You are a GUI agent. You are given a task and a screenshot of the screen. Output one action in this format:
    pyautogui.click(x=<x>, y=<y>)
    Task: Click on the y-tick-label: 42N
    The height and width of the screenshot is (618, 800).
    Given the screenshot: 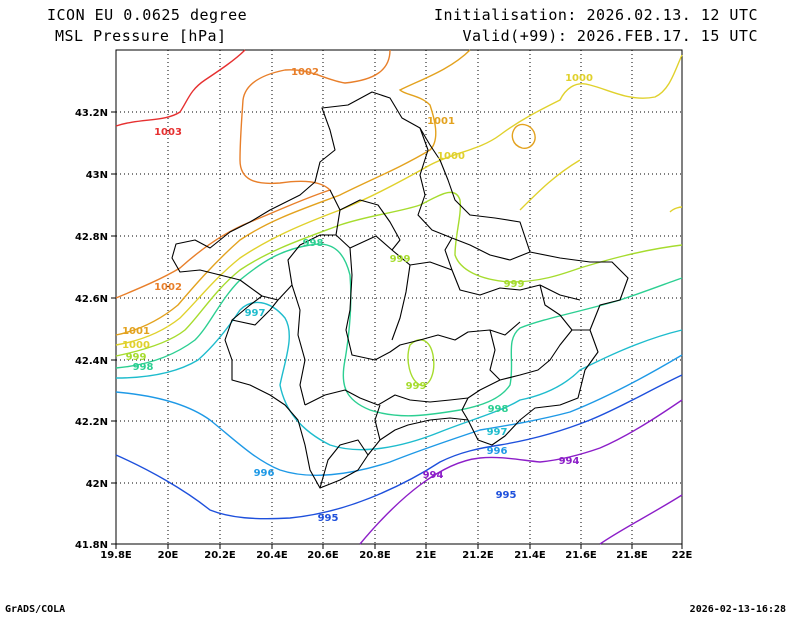 What is the action you would take?
    pyautogui.click(x=97, y=484)
    